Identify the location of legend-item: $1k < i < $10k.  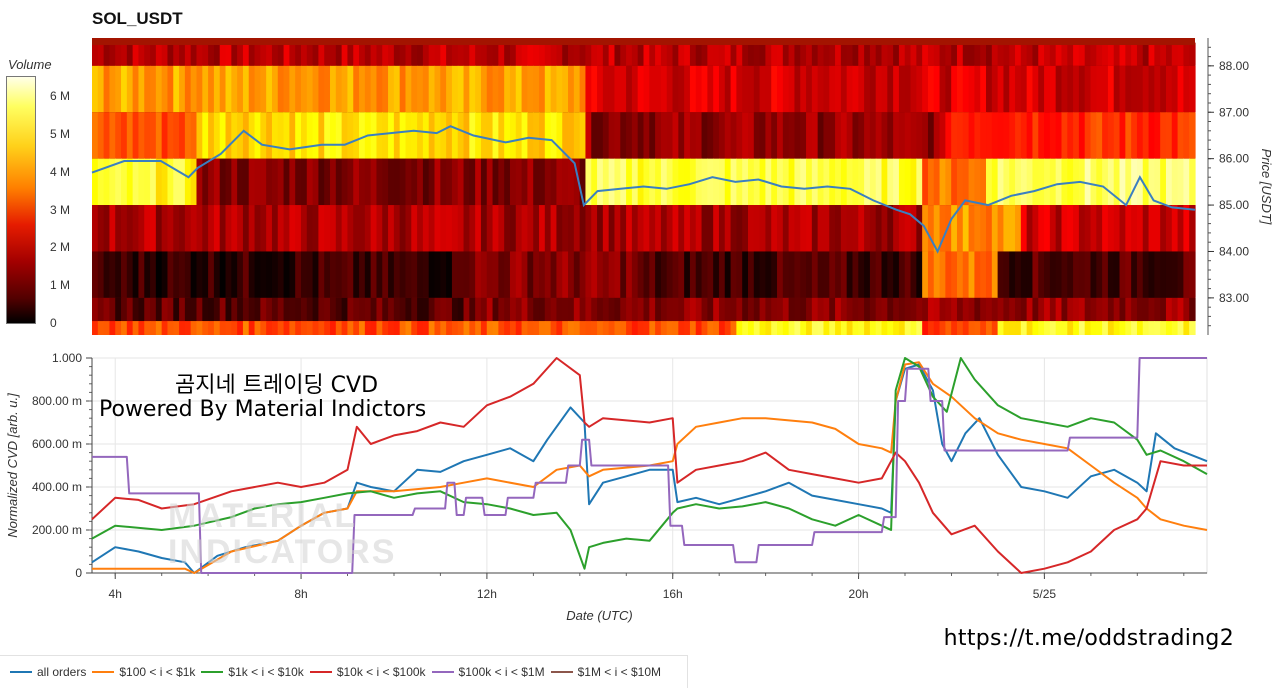
(252, 672).